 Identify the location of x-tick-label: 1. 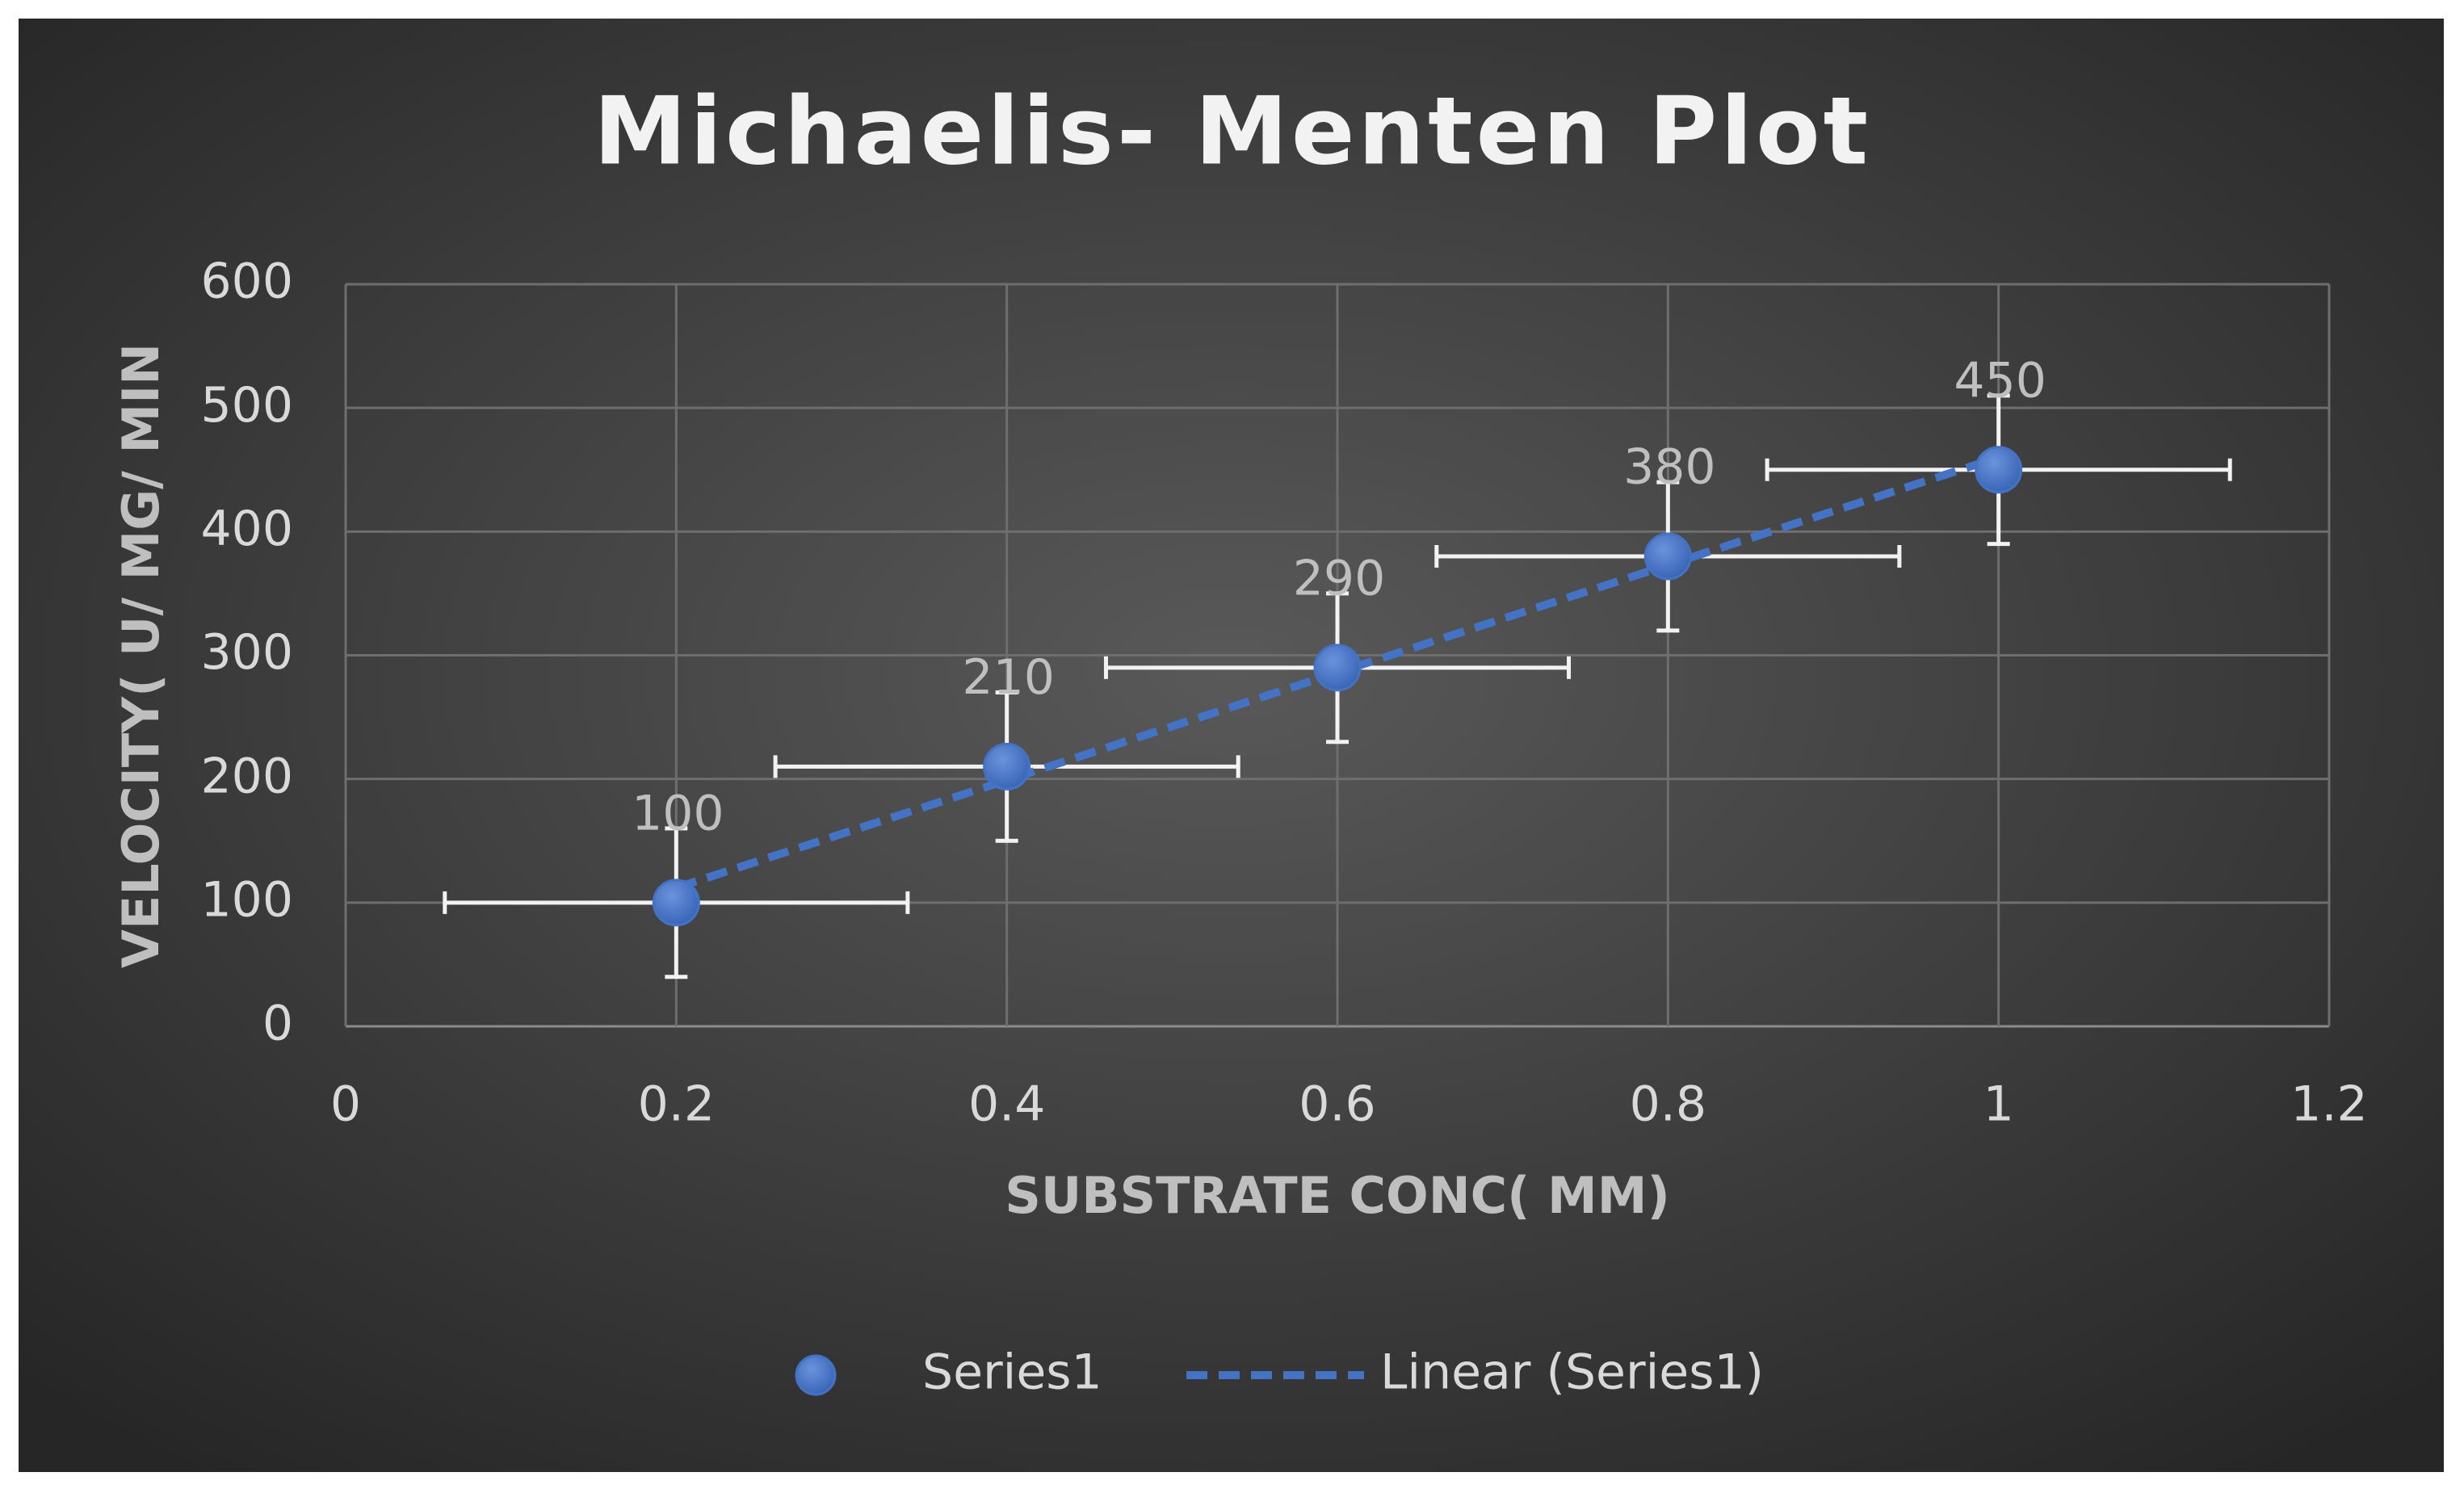
(1998, 1104).